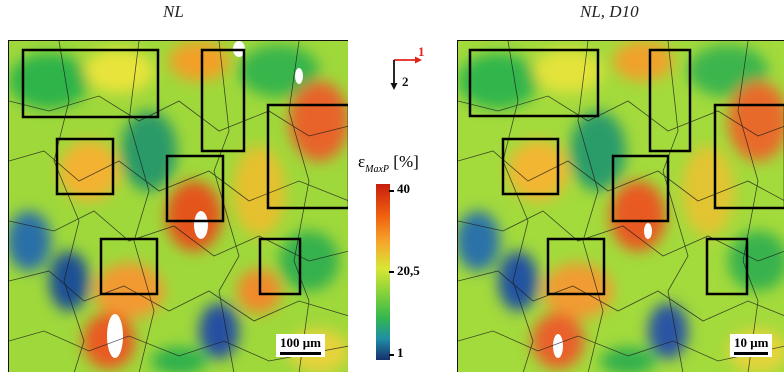  Describe the element at coordinates (609, 11) in the screenshot. I see `panel-title-right: NL, D10` at that location.